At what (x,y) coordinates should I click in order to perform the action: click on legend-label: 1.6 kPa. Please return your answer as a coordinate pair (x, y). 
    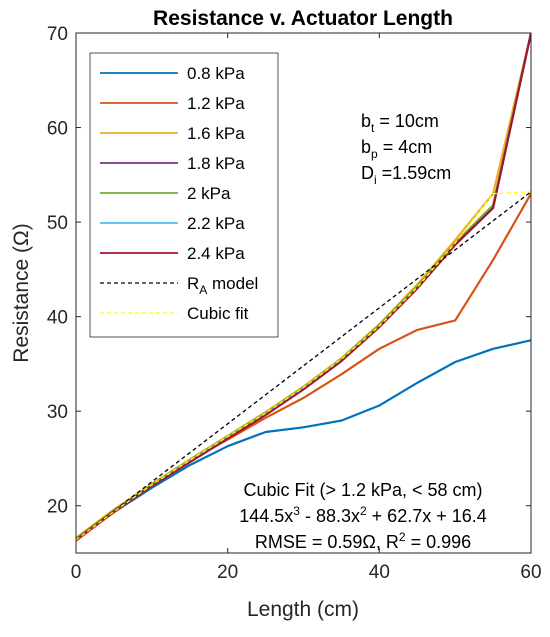
    Looking at the image, I should click on (216, 133).